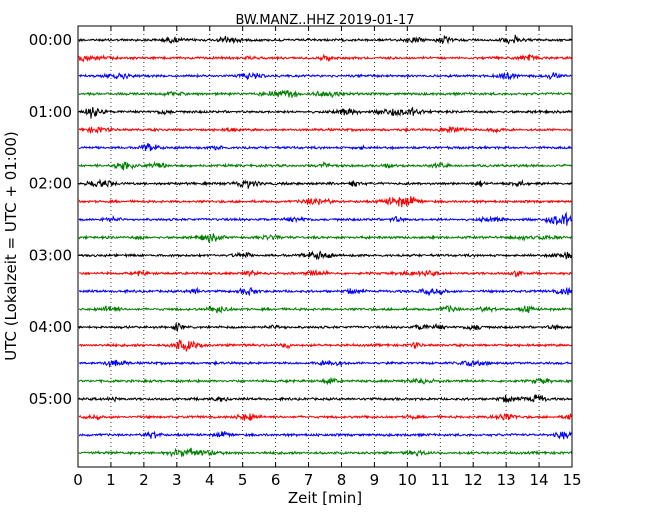 The height and width of the screenshot is (520, 650). What do you see at coordinates (324, 20) in the screenshot?
I see `chart-title: BW.MANZ..HHZ 2019-01-17` at bounding box center [324, 20].